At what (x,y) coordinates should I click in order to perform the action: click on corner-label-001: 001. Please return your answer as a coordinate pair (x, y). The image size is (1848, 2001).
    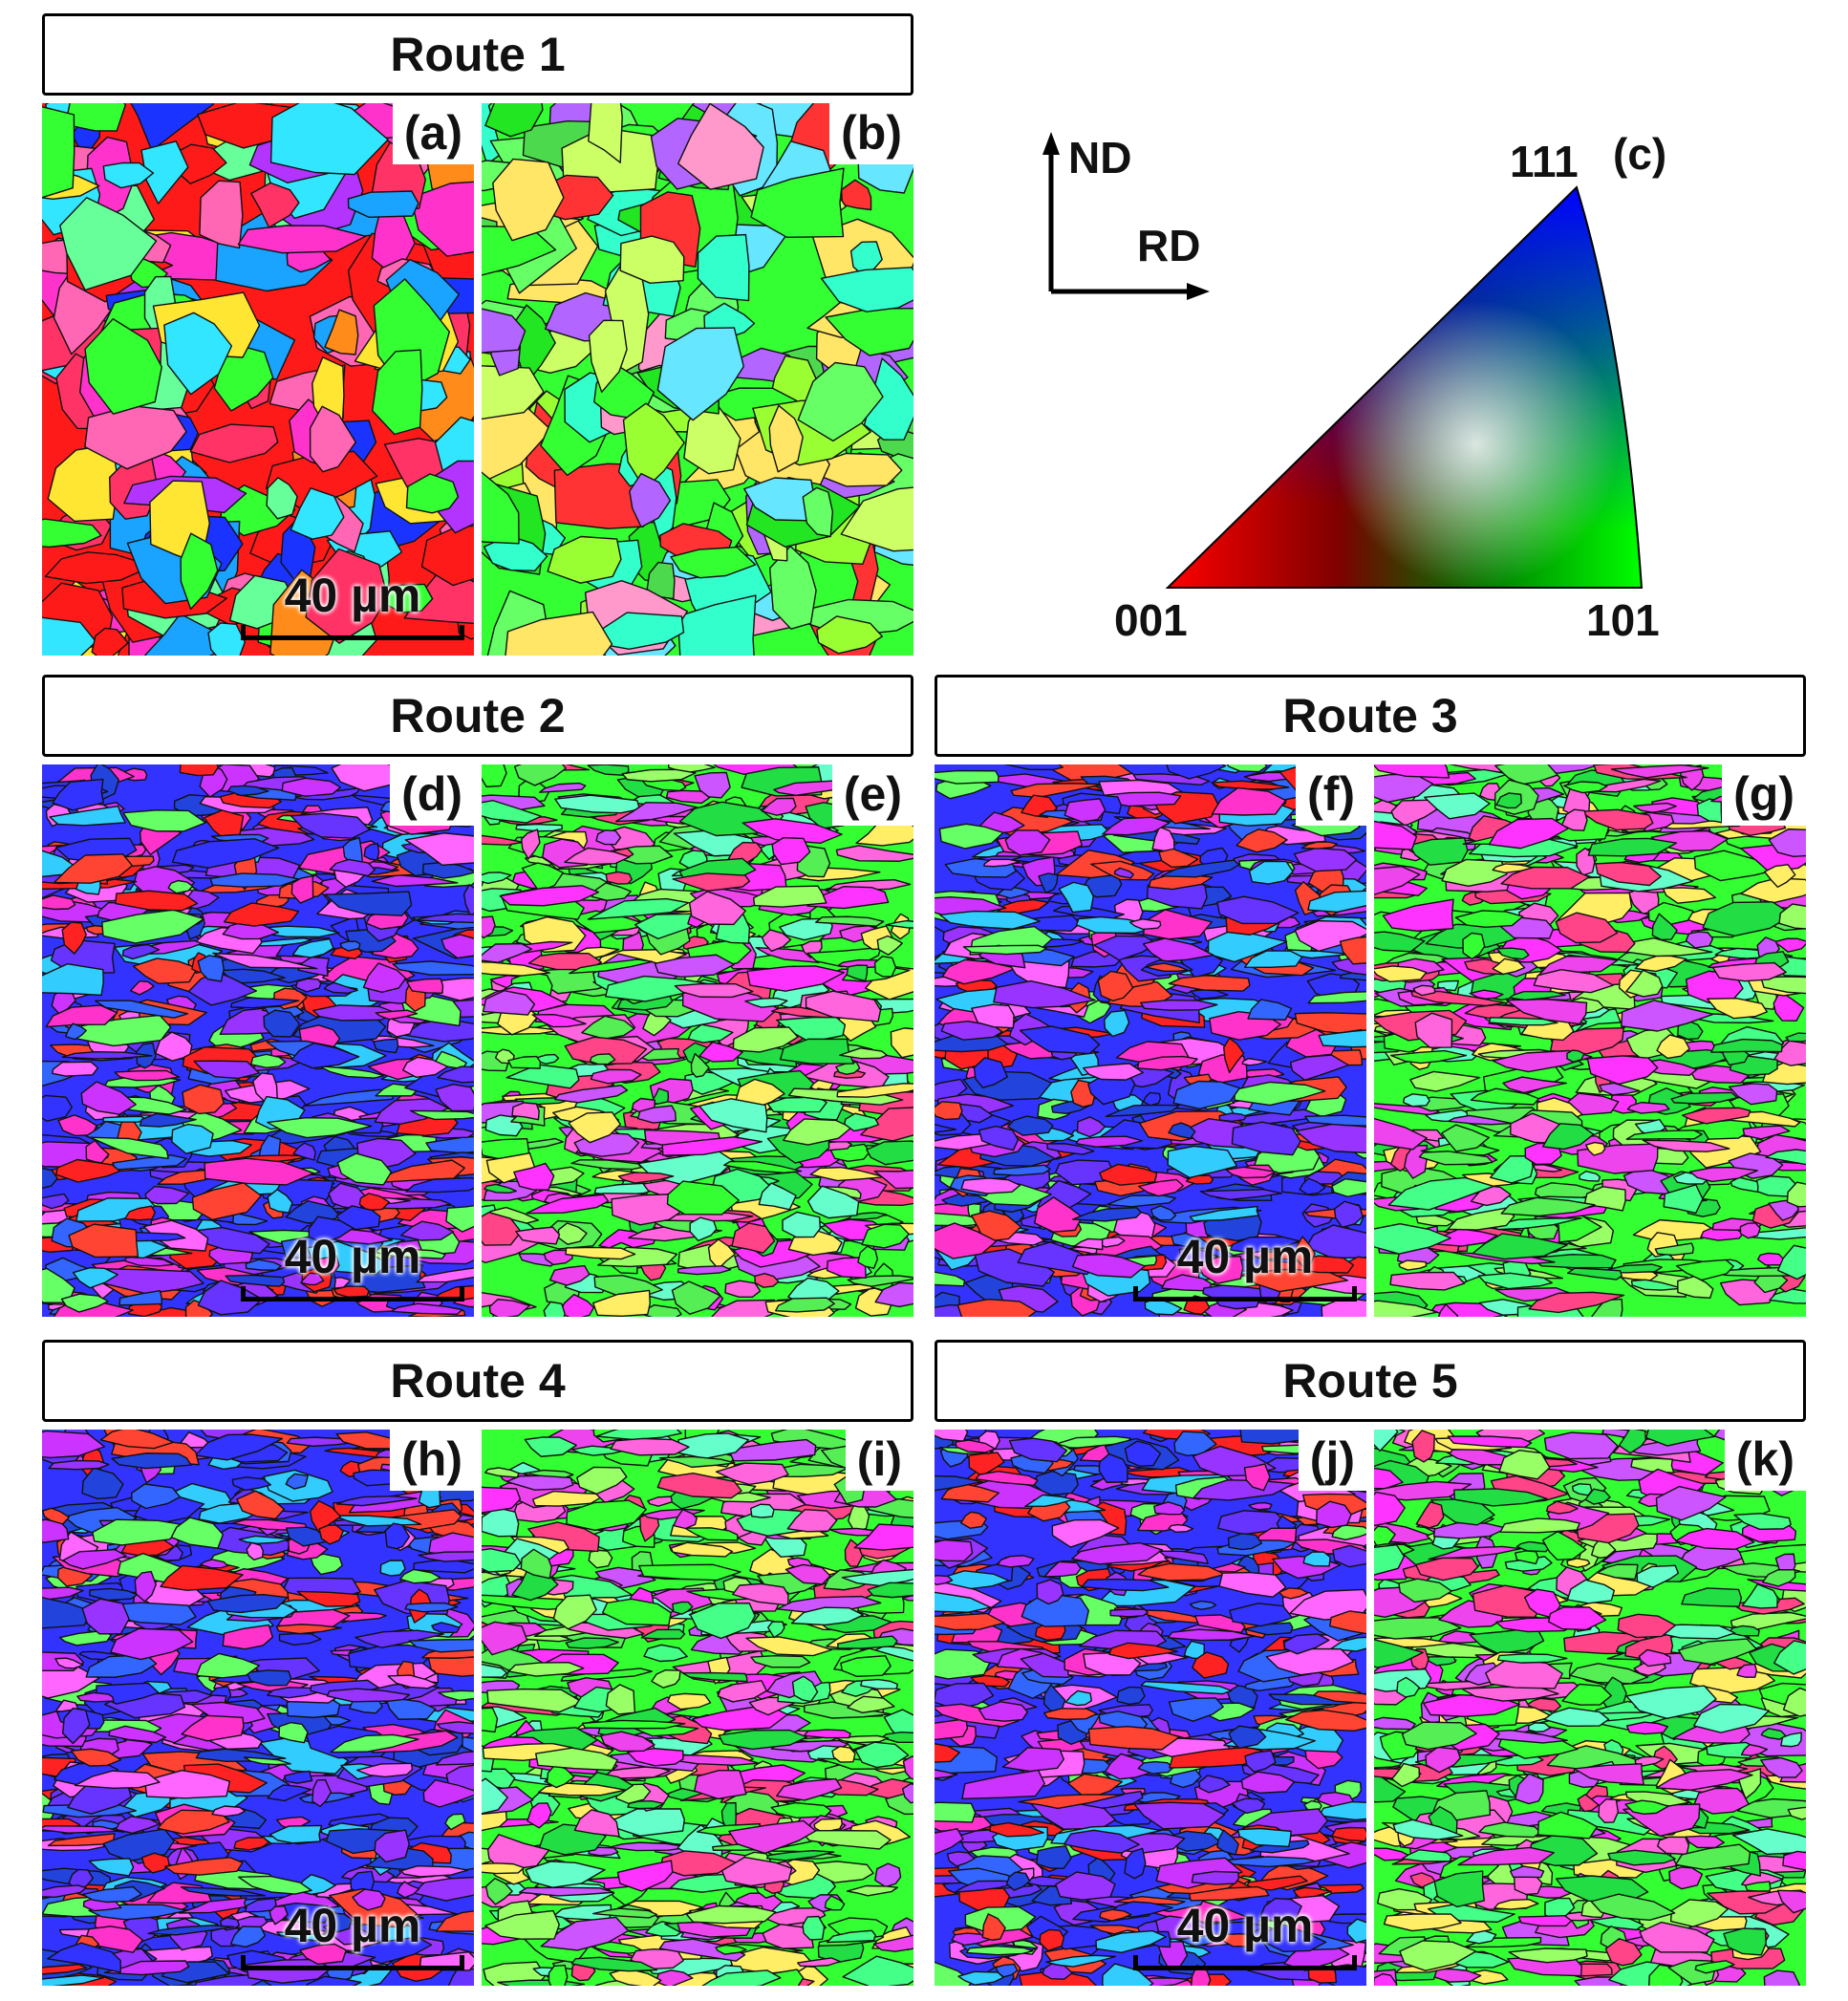
    Looking at the image, I should click on (1151, 620).